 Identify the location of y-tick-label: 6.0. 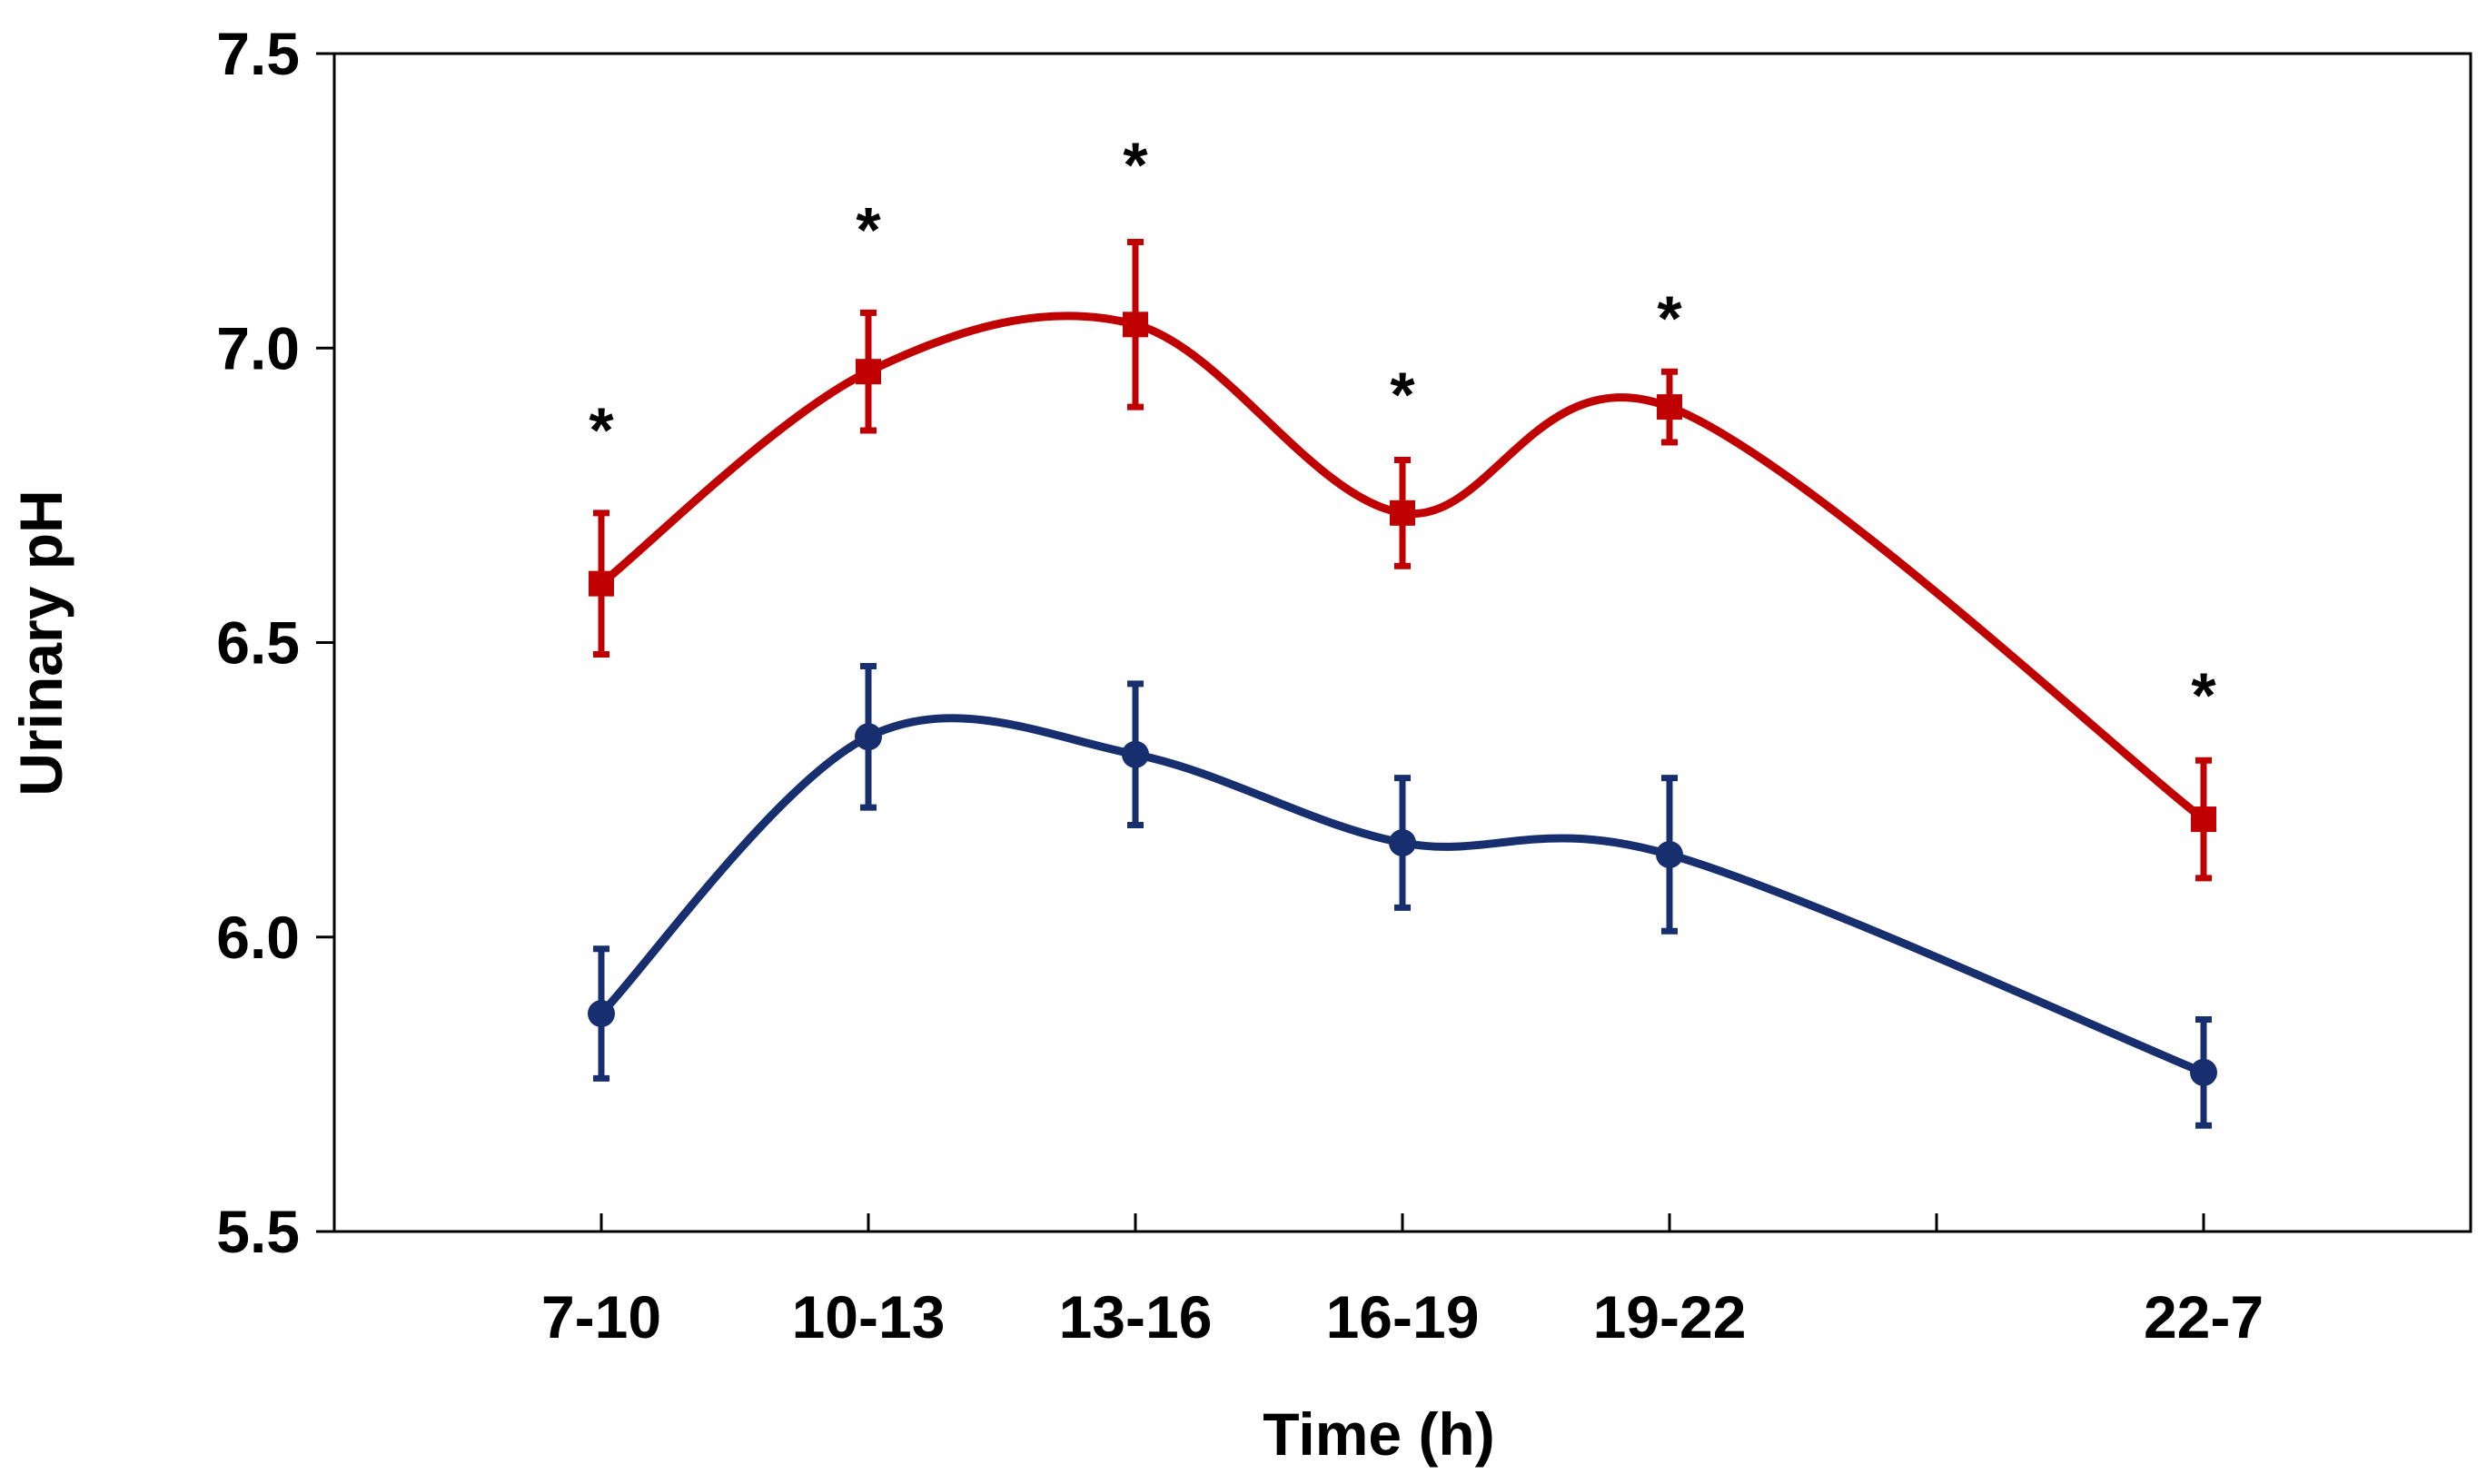
(258, 937).